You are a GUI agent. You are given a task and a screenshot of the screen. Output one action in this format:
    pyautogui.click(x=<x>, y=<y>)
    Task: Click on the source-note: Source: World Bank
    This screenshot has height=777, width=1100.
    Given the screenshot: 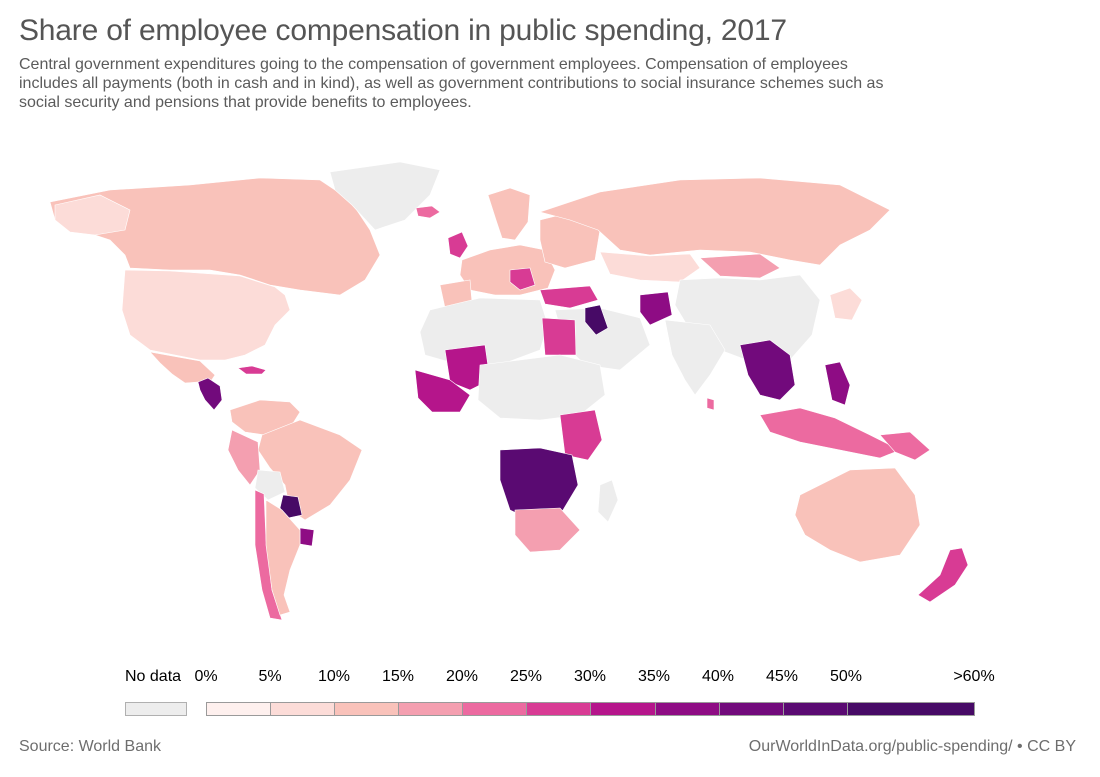 What is the action you would take?
    pyautogui.click(x=90, y=746)
    